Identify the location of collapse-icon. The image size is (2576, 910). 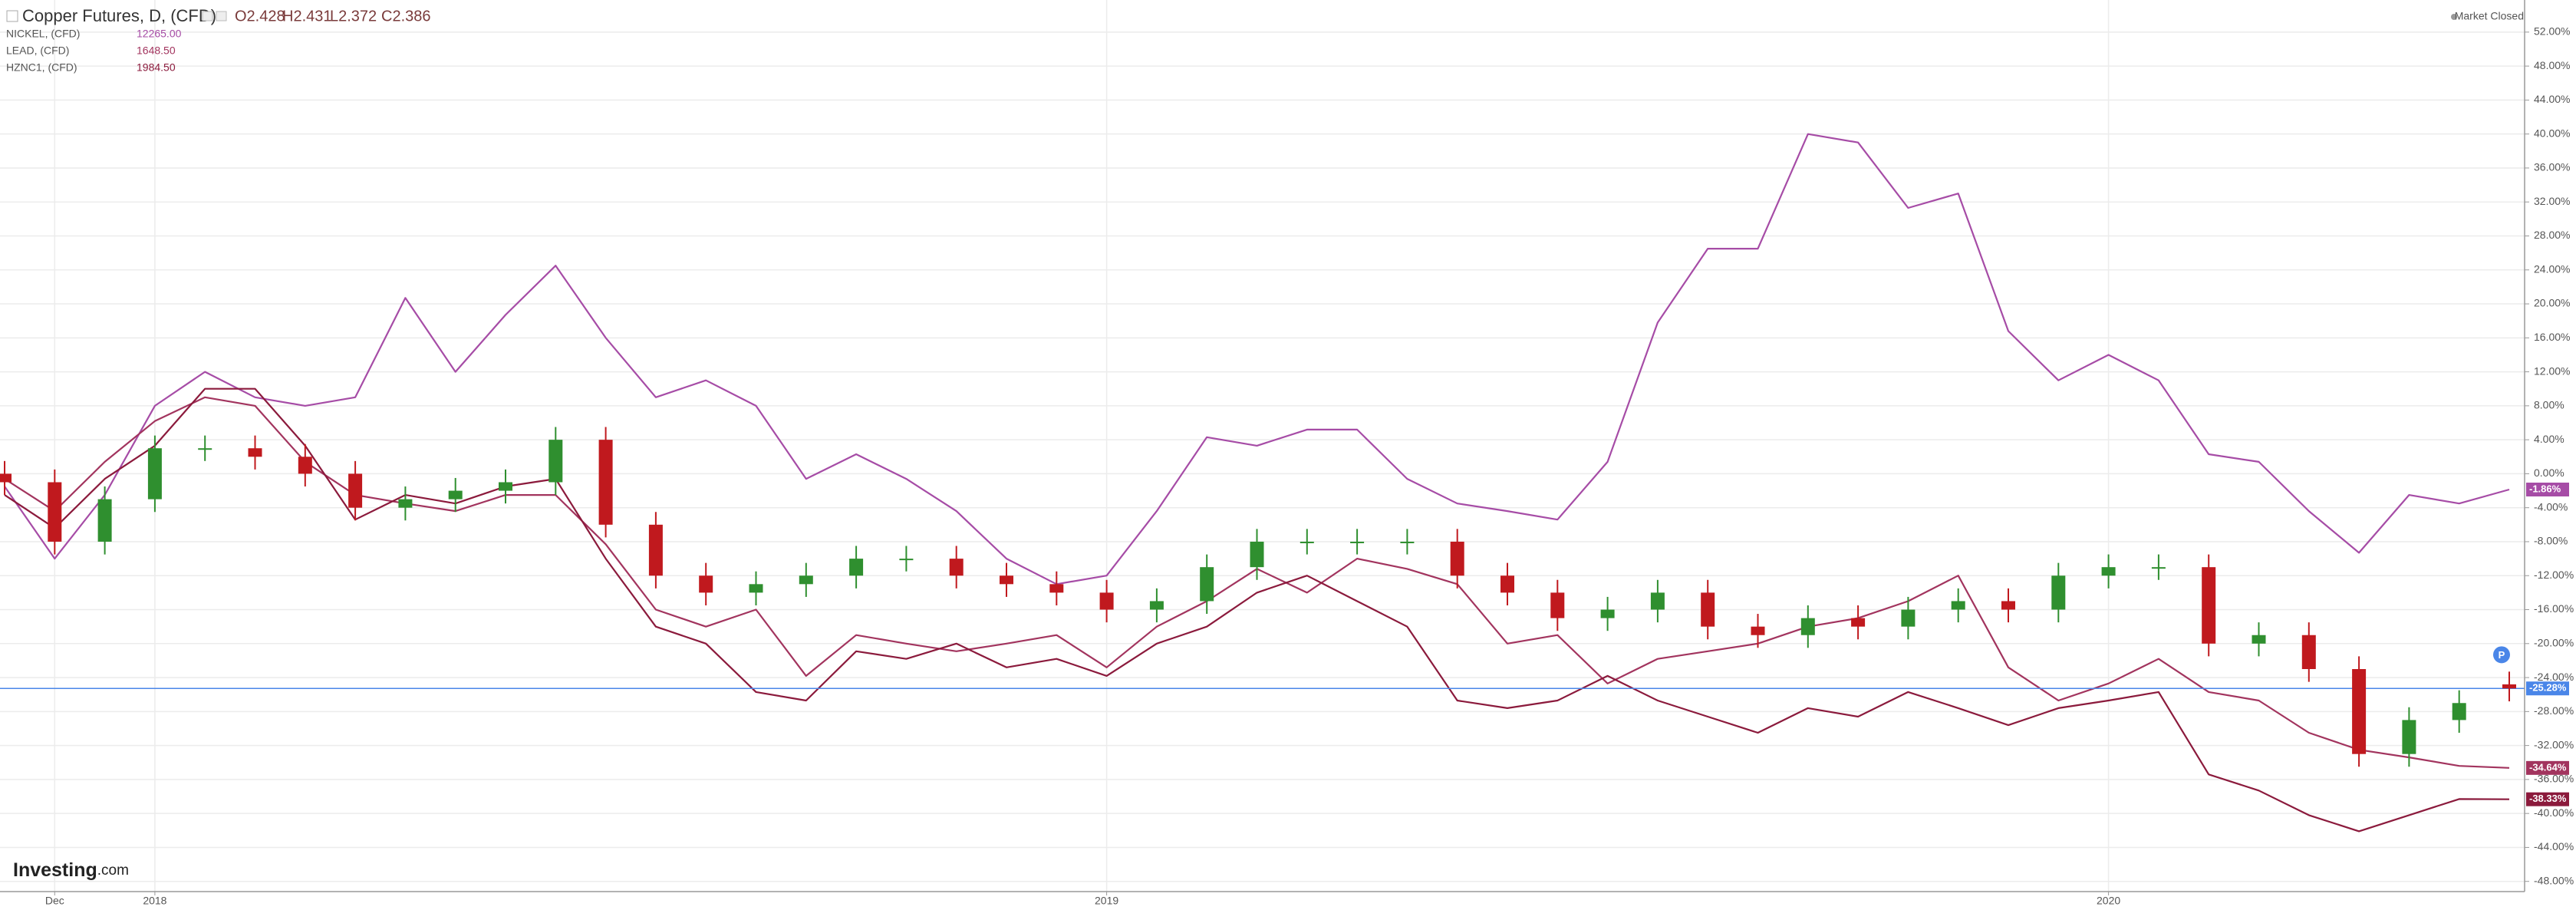
(12, 16).